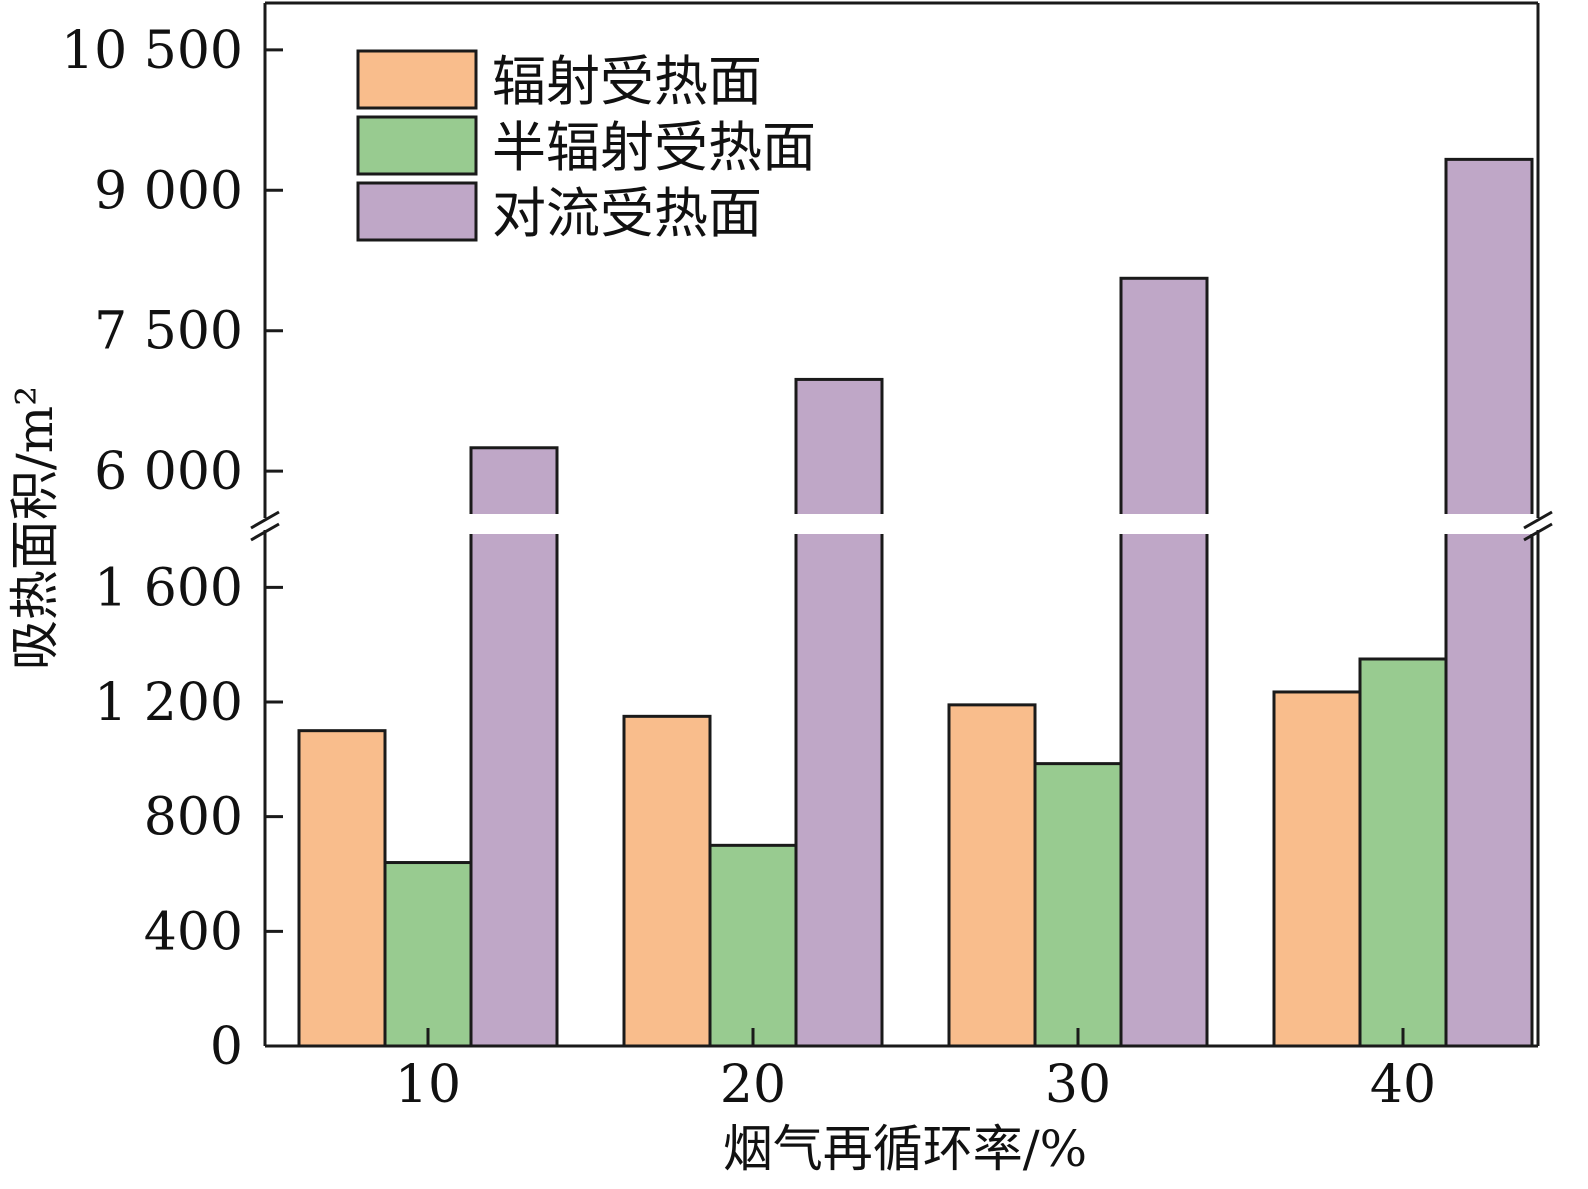 This screenshot has width=1588, height=1189. Describe the element at coordinates (168, 703) in the screenshot. I see `y-tick-label-lower-1200: 1 200` at that location.